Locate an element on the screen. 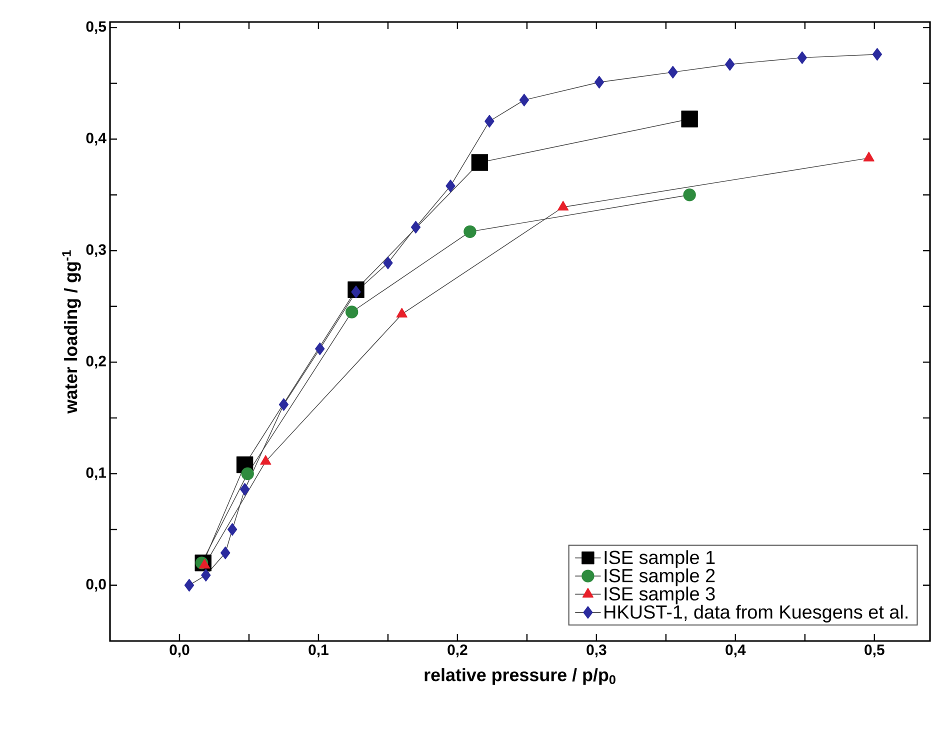 The image size is (934, 737). y-axis-title: water loading / gg$^{-1}$ is located at coordinates (71, 332).